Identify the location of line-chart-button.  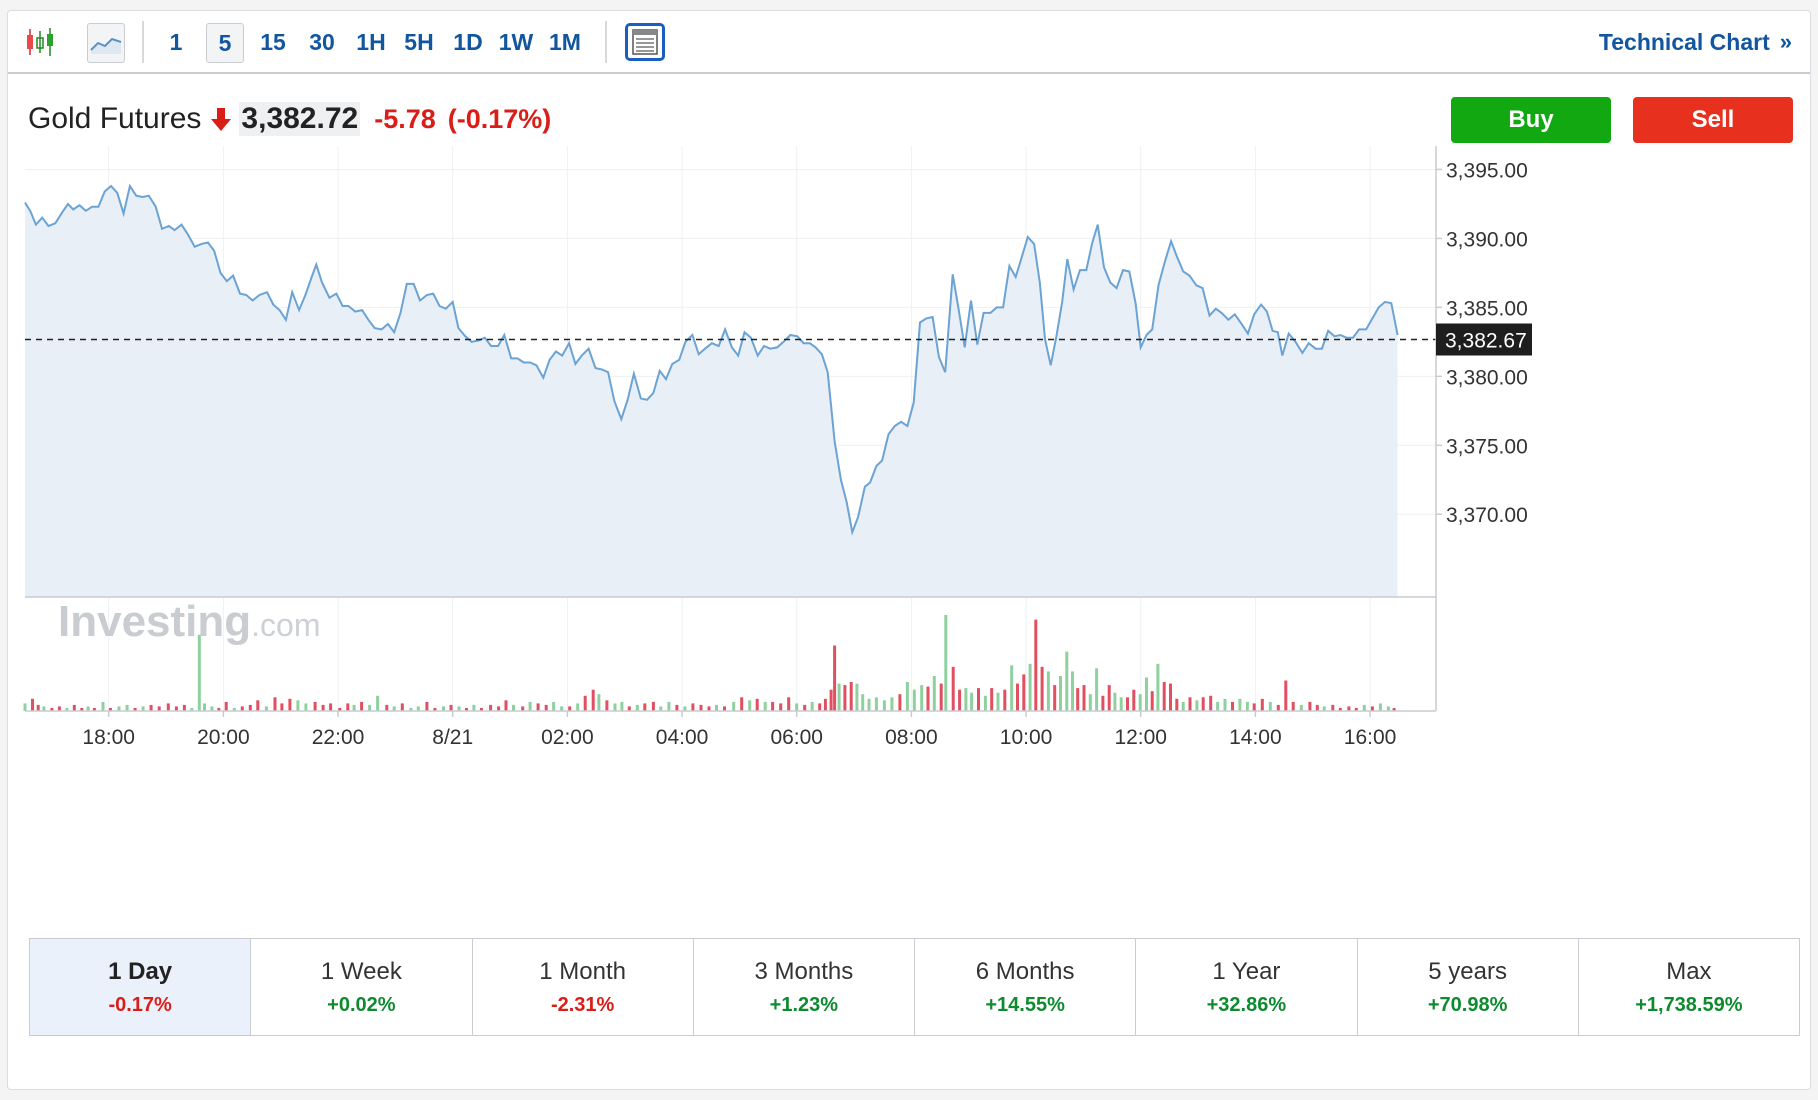
(106, 43).